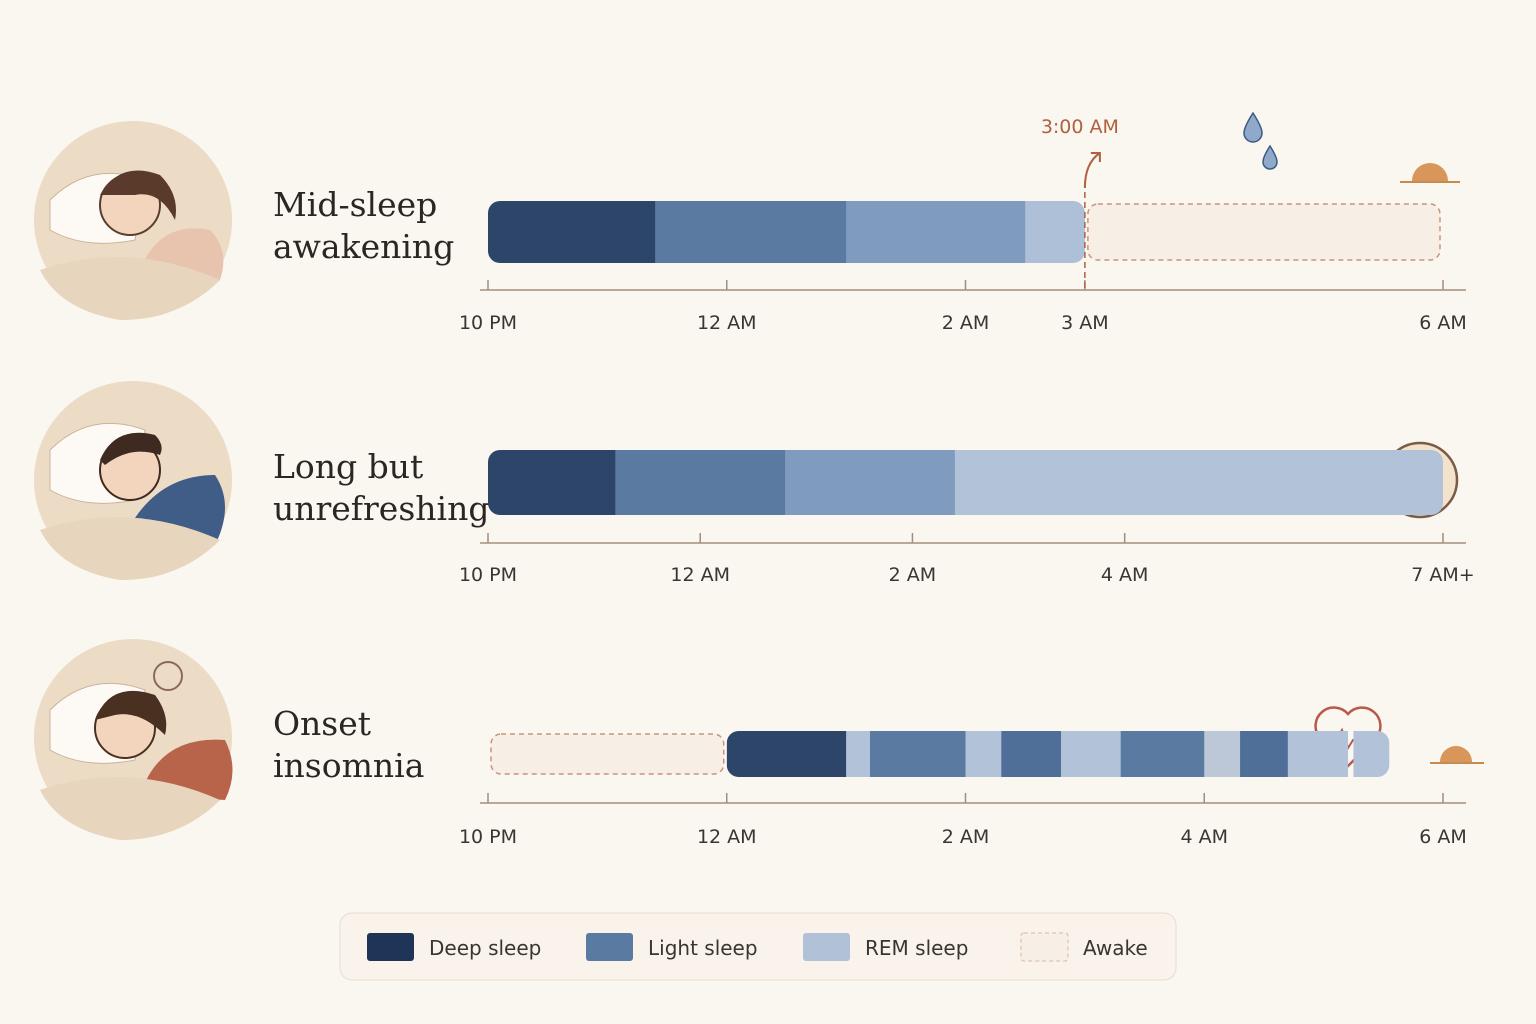  I want to click on row-title: insomnia, so click(348, 765).